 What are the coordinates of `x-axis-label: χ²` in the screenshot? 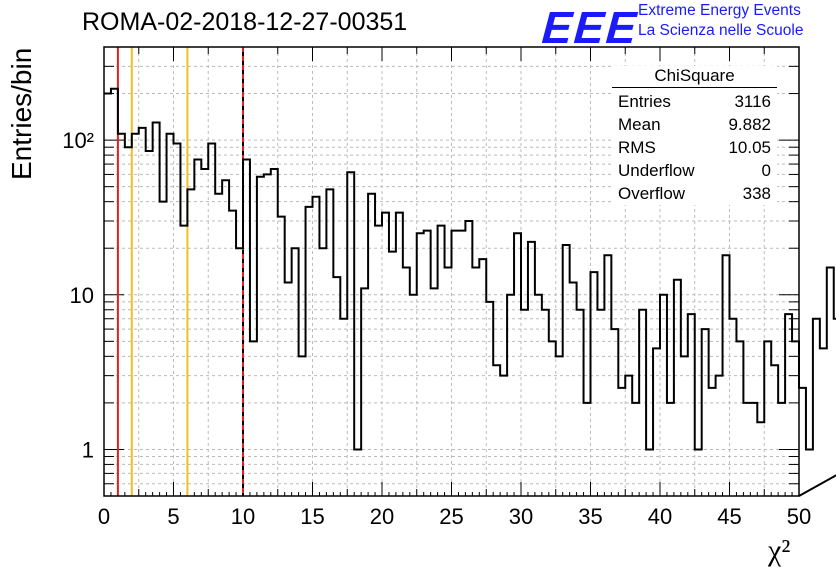 It's located at (779, 551).